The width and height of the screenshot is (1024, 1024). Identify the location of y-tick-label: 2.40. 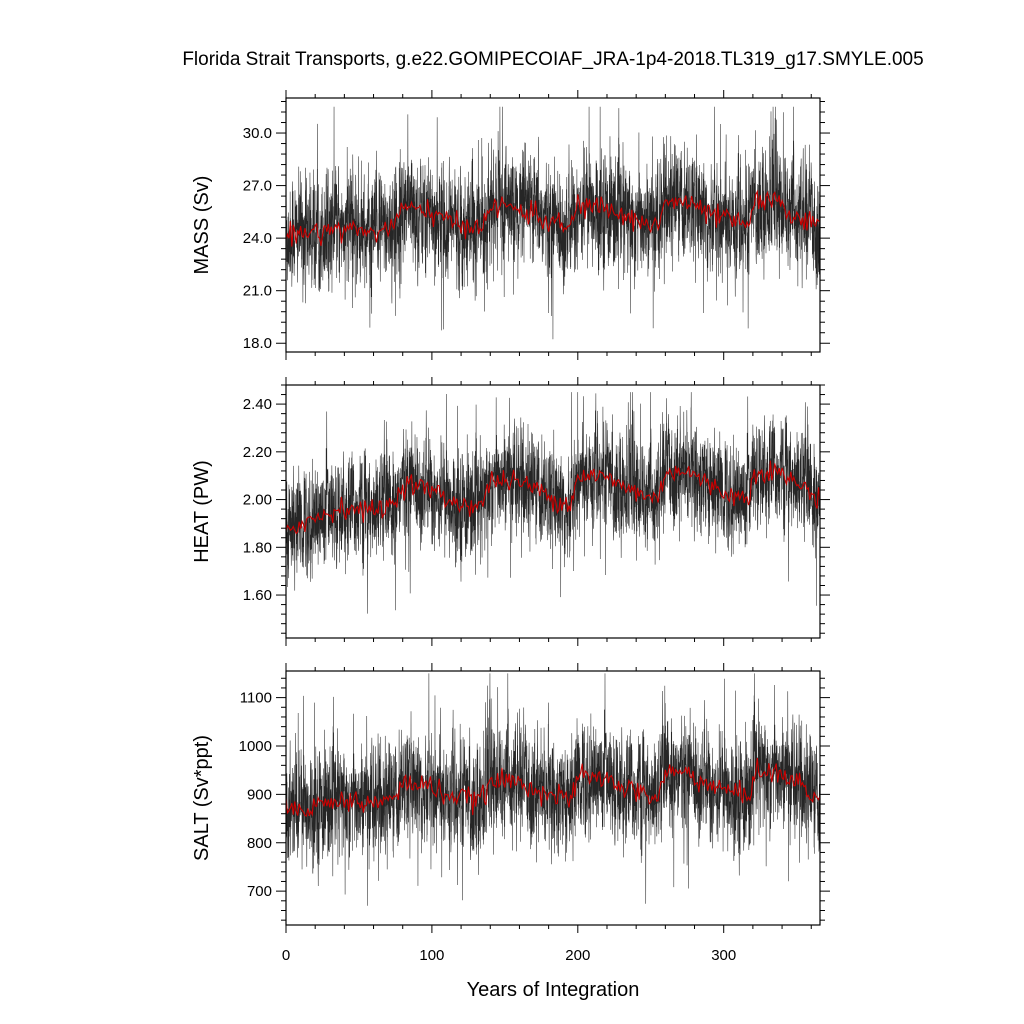
(257, 404).